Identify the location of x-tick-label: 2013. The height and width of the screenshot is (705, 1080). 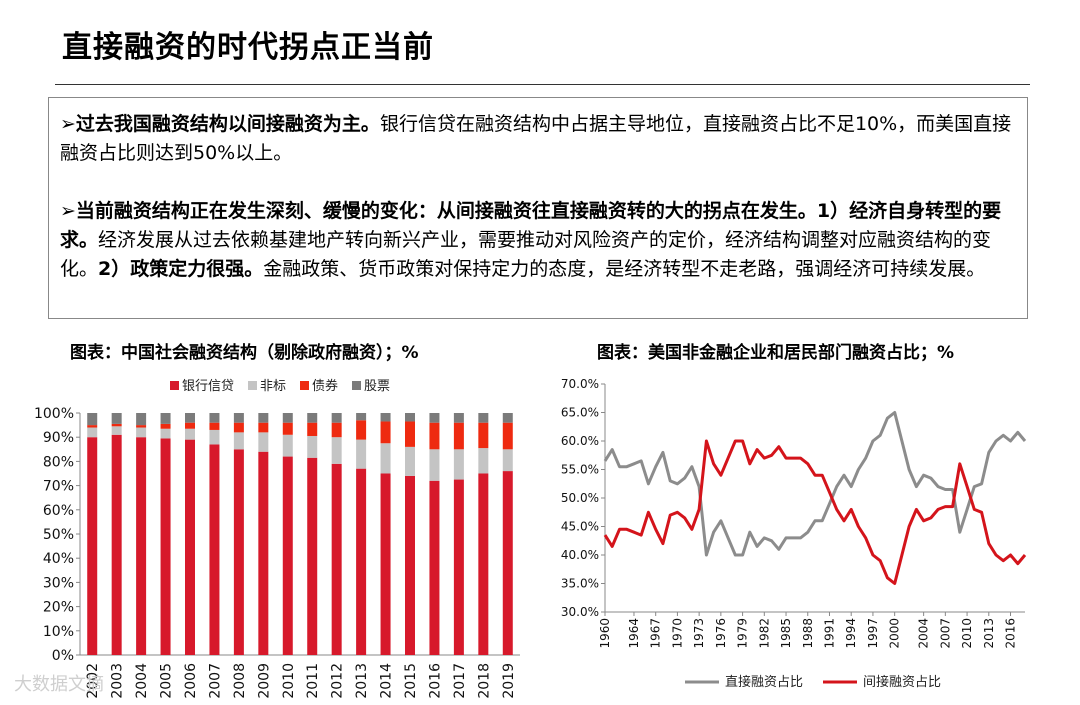
(989, 633).